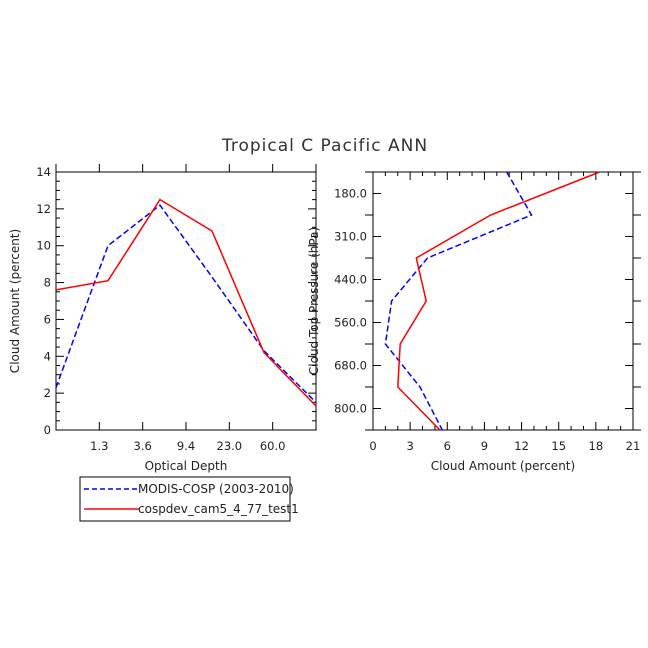 Image resolution: width=648 pixels, height=648 pixels. I want to click on left-x-axis-label: Optical Depth, so click(186, 466).